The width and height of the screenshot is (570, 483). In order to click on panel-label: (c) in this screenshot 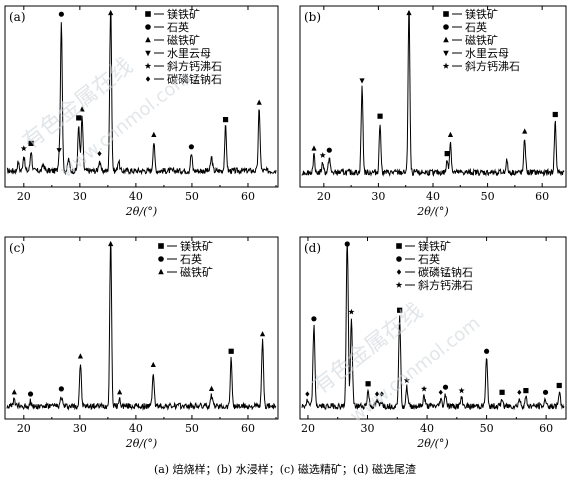, I will do `click(17, 248)`.